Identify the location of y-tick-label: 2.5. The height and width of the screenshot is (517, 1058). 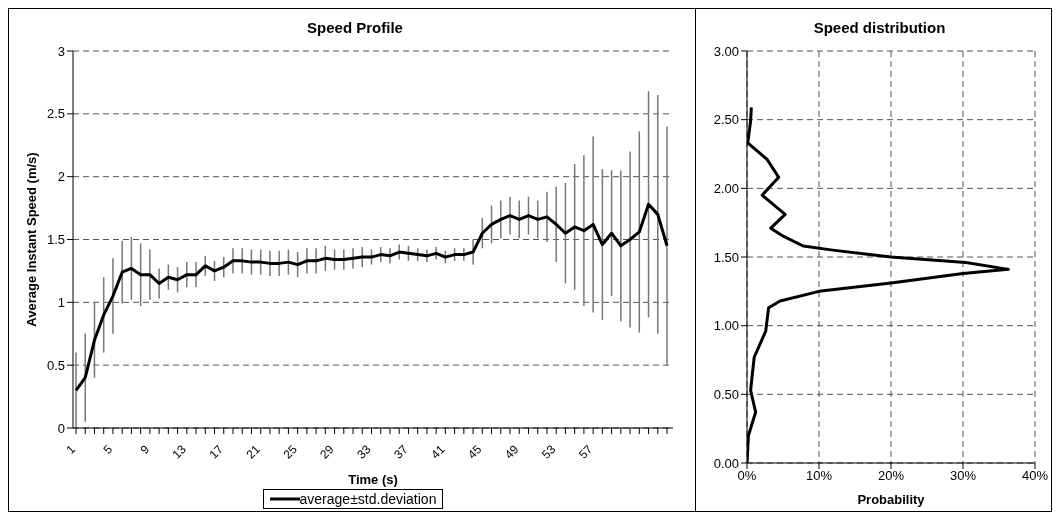
(55, 114).